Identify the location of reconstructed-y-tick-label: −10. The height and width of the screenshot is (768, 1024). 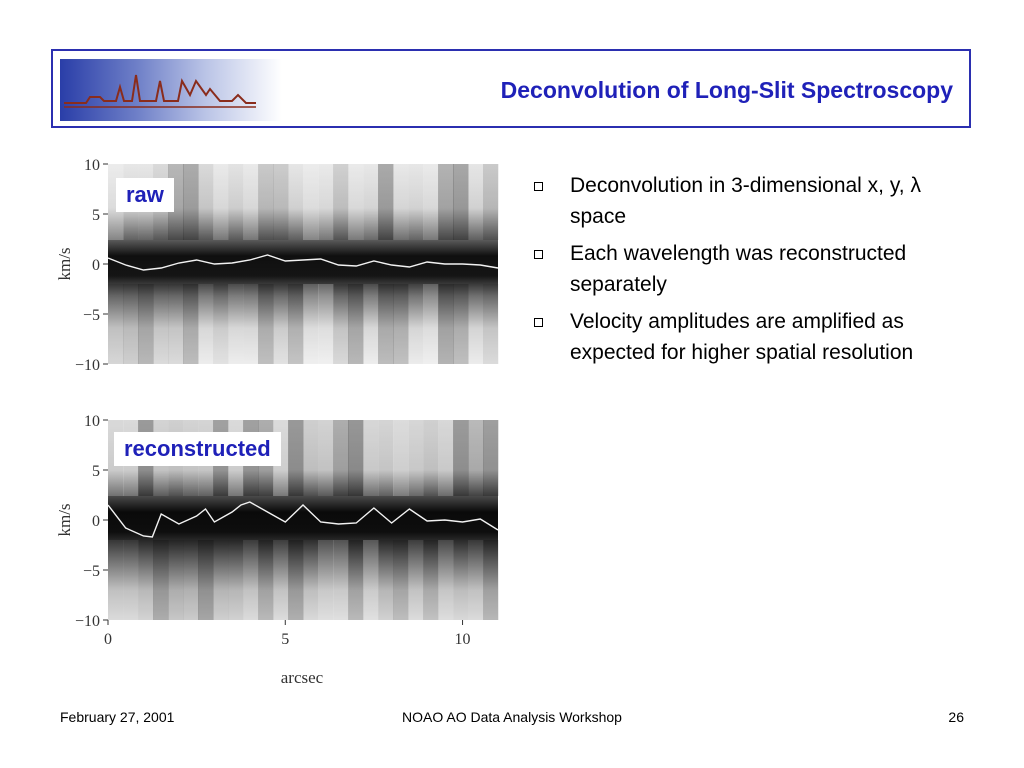
(87, 621).